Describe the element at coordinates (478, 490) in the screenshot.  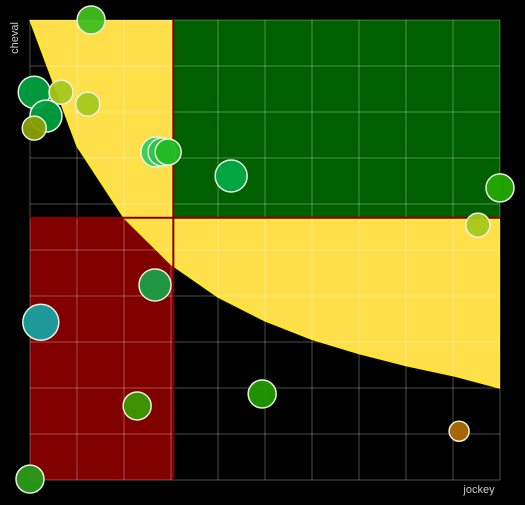
I see `x-axis-label: jockey` at that location.